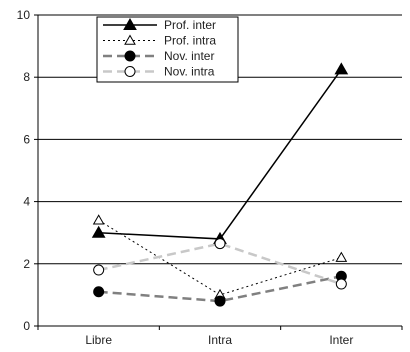  I want to click on y-tick-label: 4, so click(26, 202).